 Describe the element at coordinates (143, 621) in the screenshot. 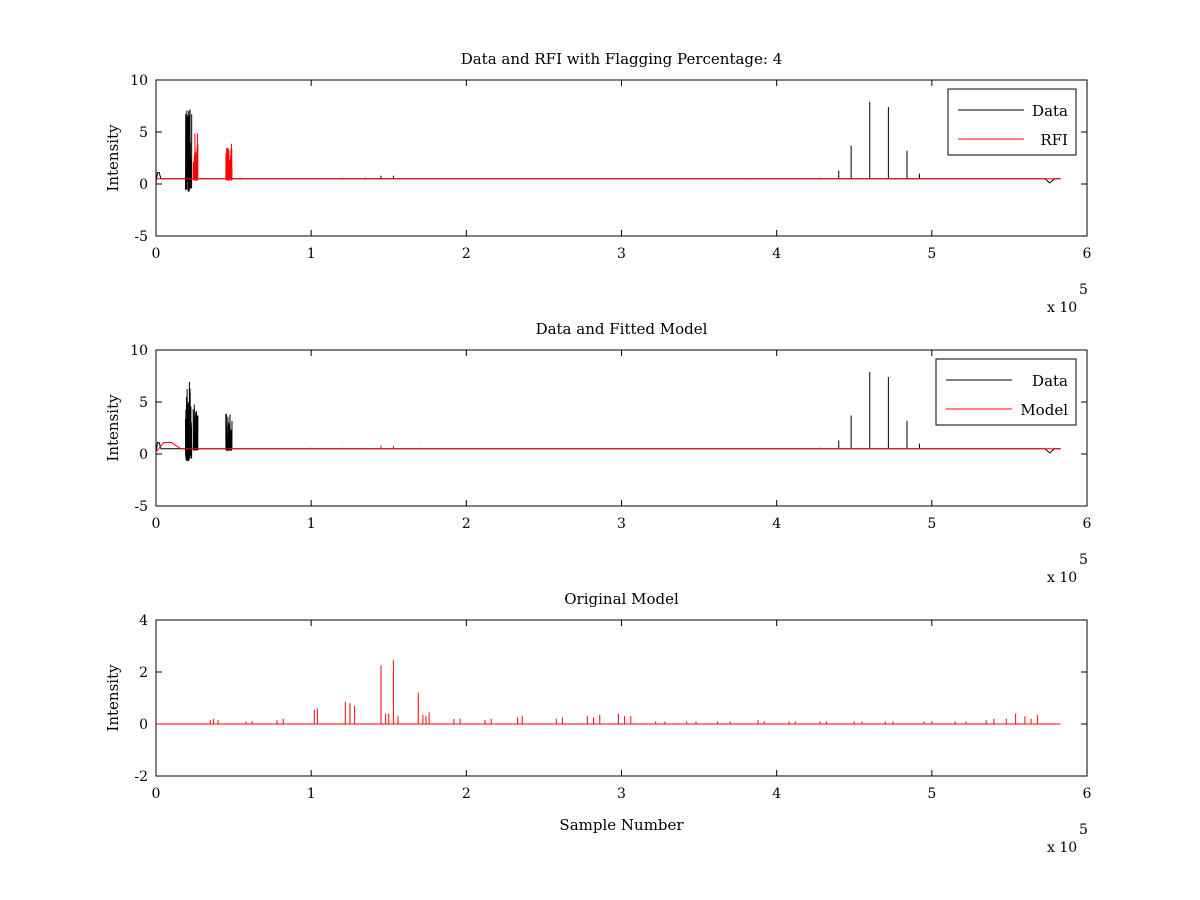

I see `y-tick-label: 4` at that location.